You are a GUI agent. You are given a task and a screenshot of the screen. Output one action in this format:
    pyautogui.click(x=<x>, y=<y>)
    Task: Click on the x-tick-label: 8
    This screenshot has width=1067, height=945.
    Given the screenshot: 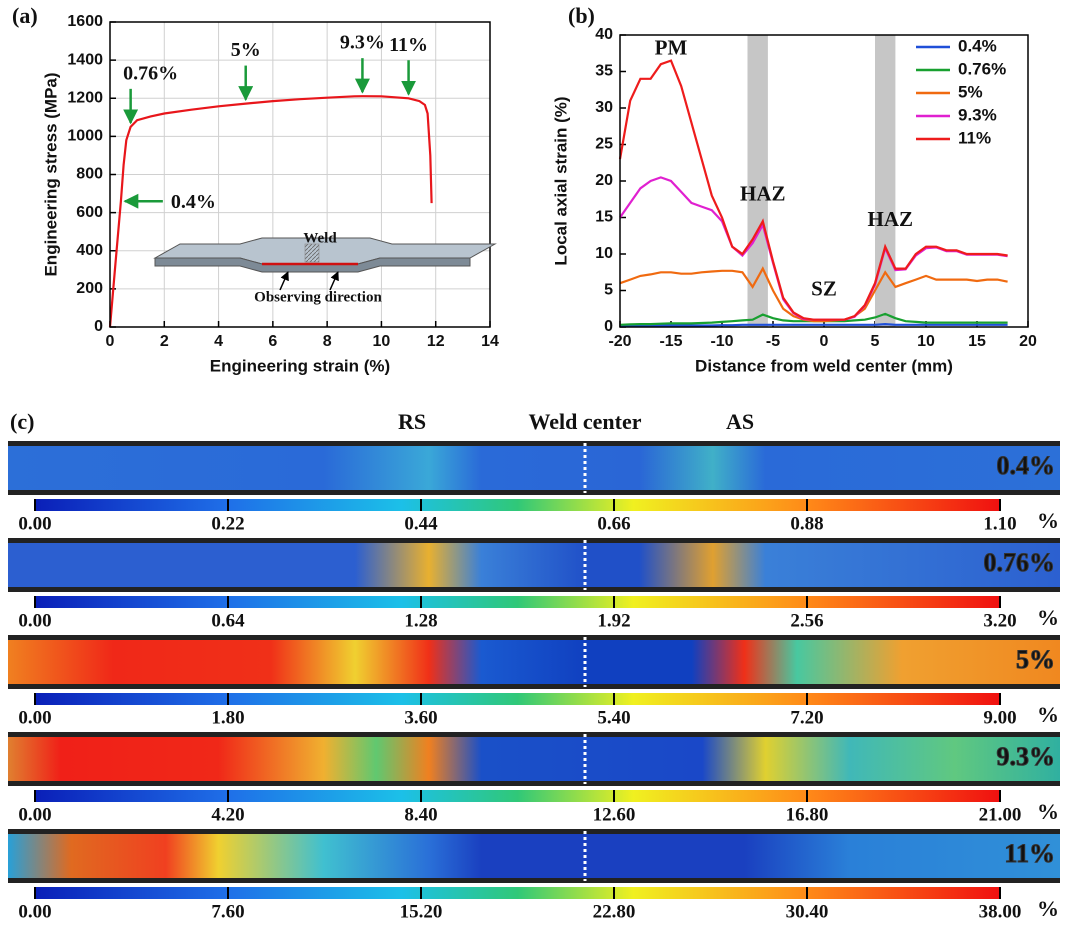 What is the action you would take?
    pyautogui.click(x=327, y=341)
    